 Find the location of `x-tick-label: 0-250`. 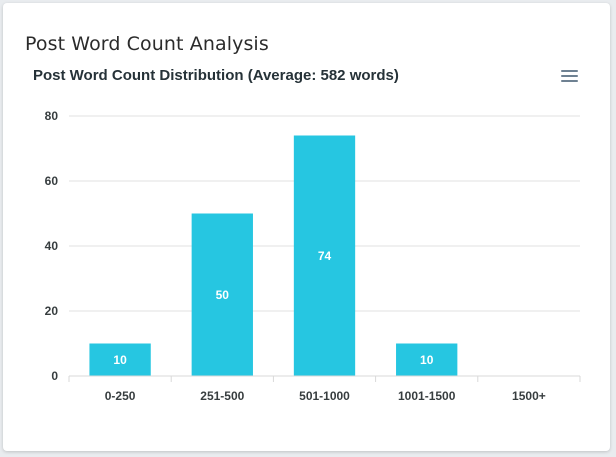

x-tick-label: 0-250 is located at coordinates (120, 396).